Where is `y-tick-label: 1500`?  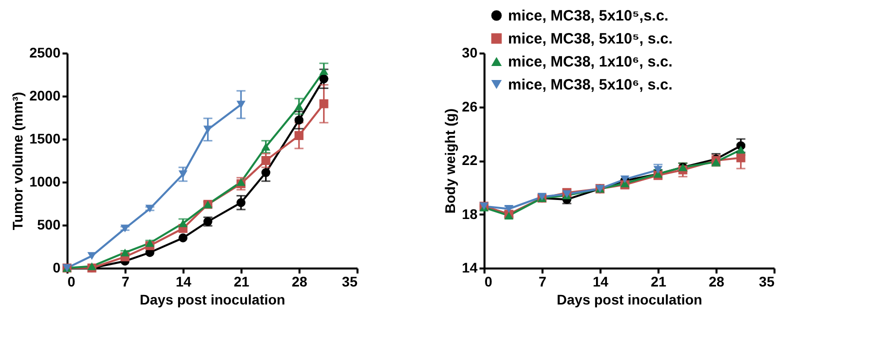 y-tick-label: 1500 is located at coordinates (45, 138).